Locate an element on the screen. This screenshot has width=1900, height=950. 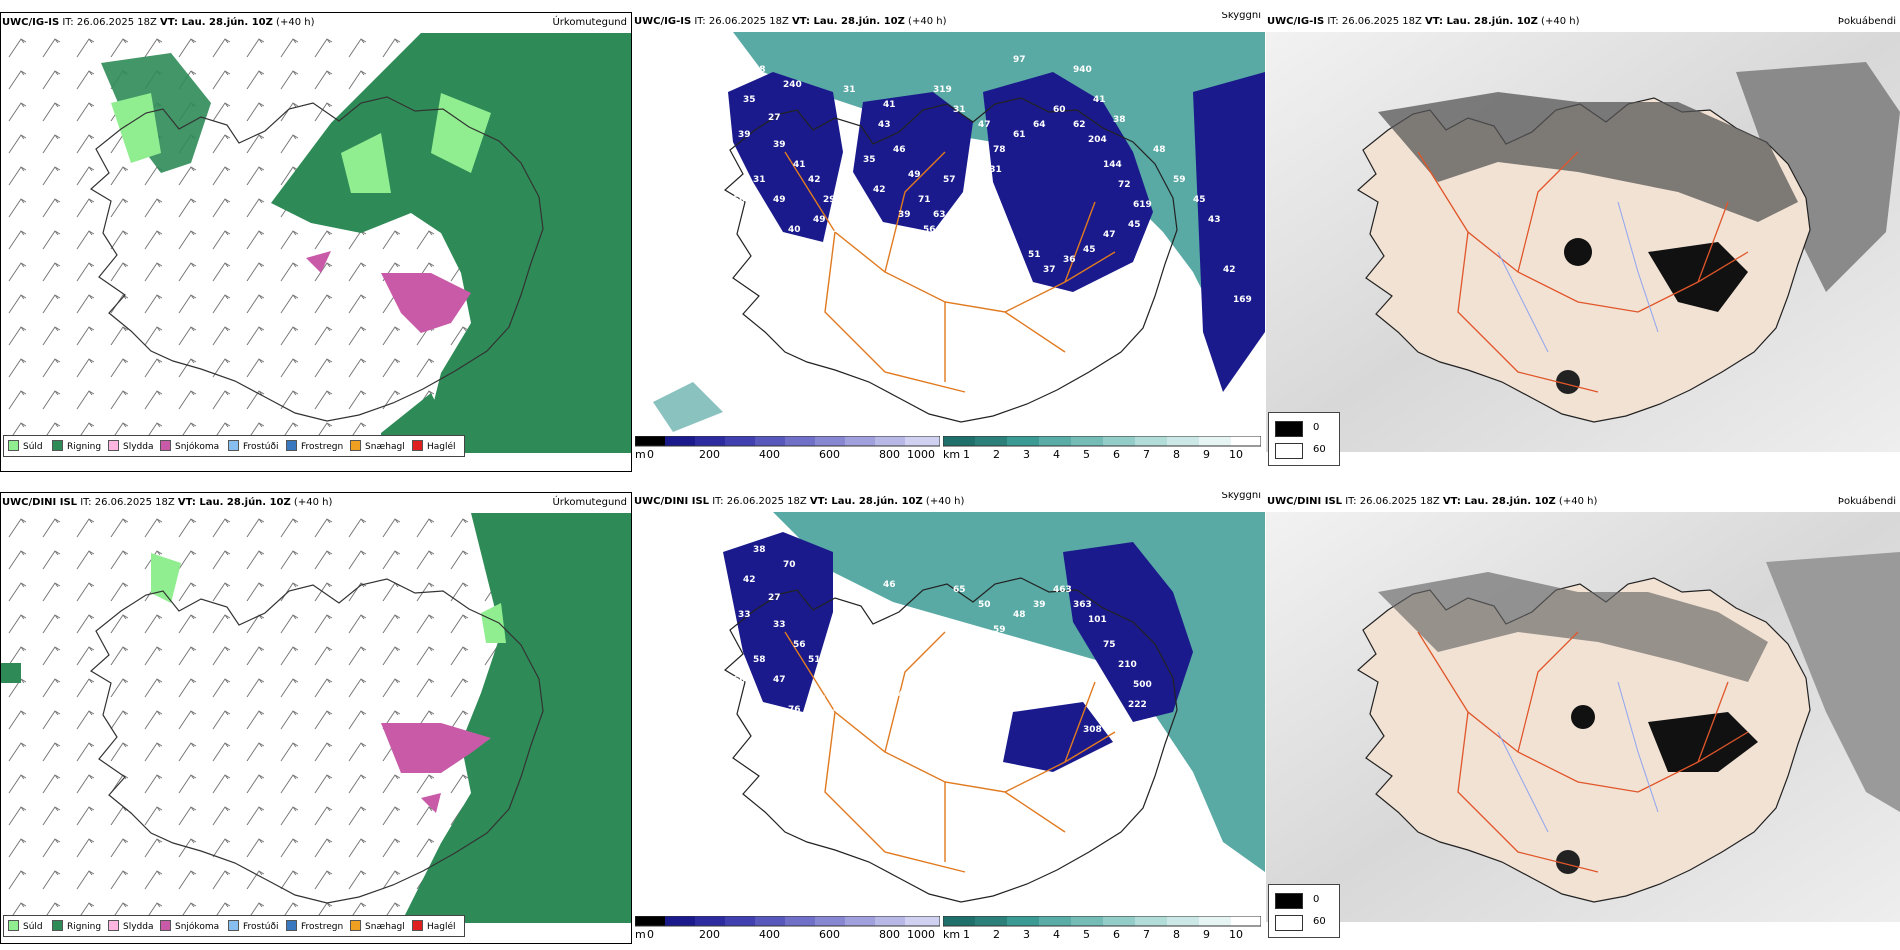
ceiling-value-label: 308 is located at coordinates (1092, 730).